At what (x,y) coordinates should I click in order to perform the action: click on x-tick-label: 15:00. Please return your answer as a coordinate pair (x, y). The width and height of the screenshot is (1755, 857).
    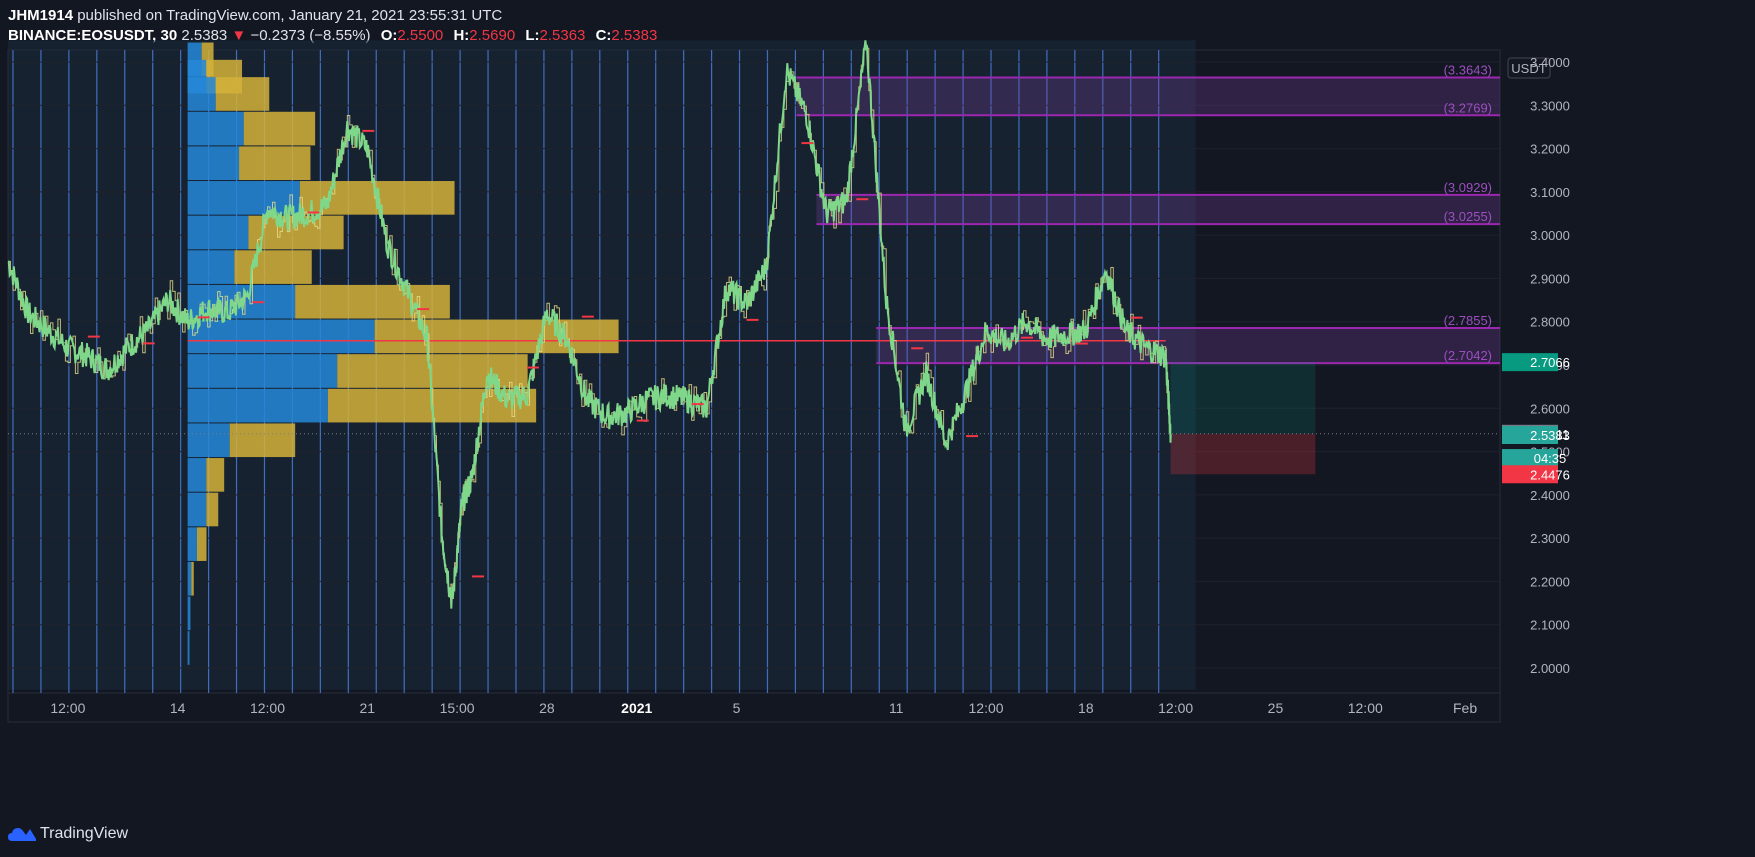
    Looking at the image, I should click on (457, 708).